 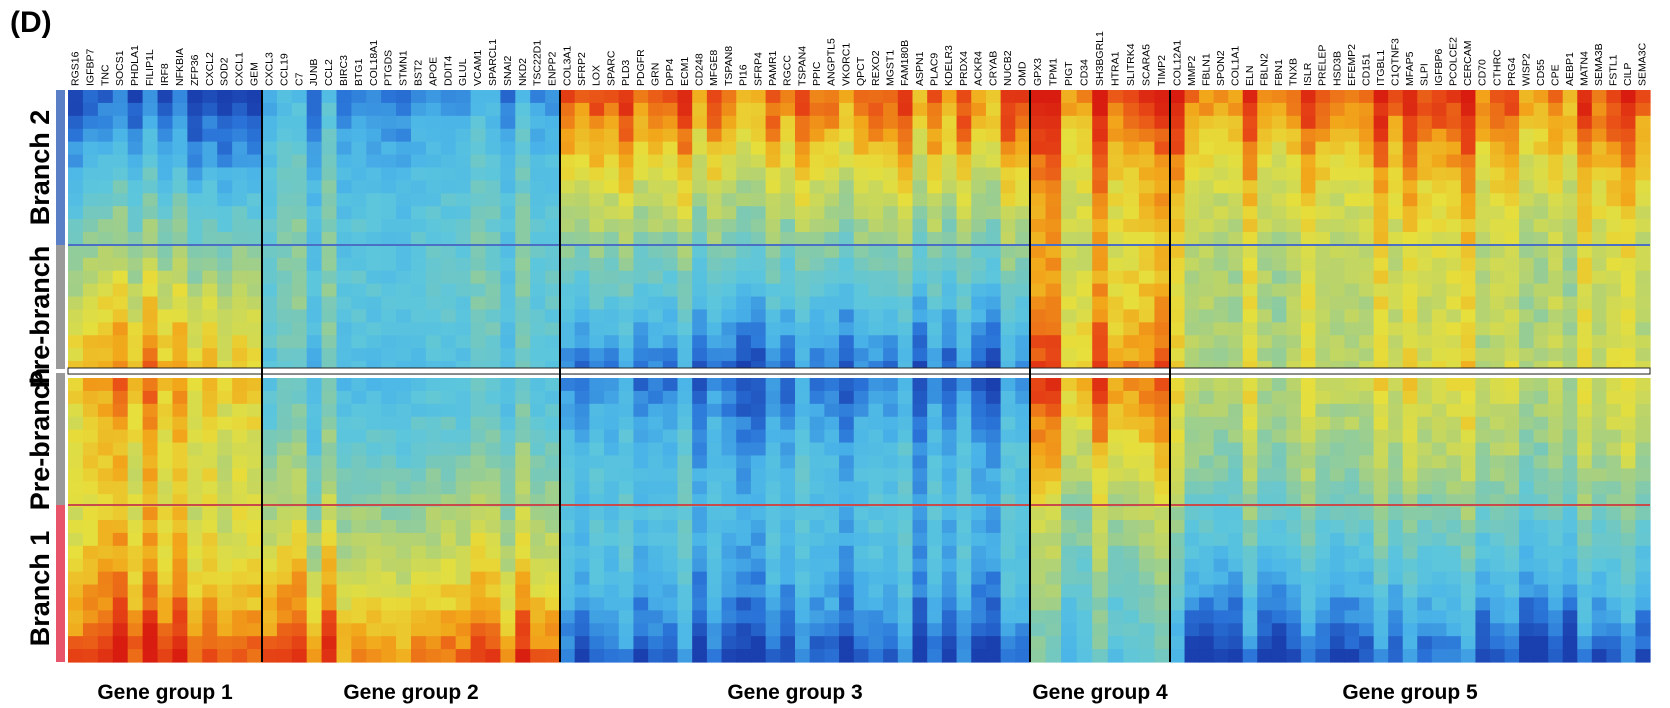 I want to click on gene-label: CD151, so click(x=1366, y=69).